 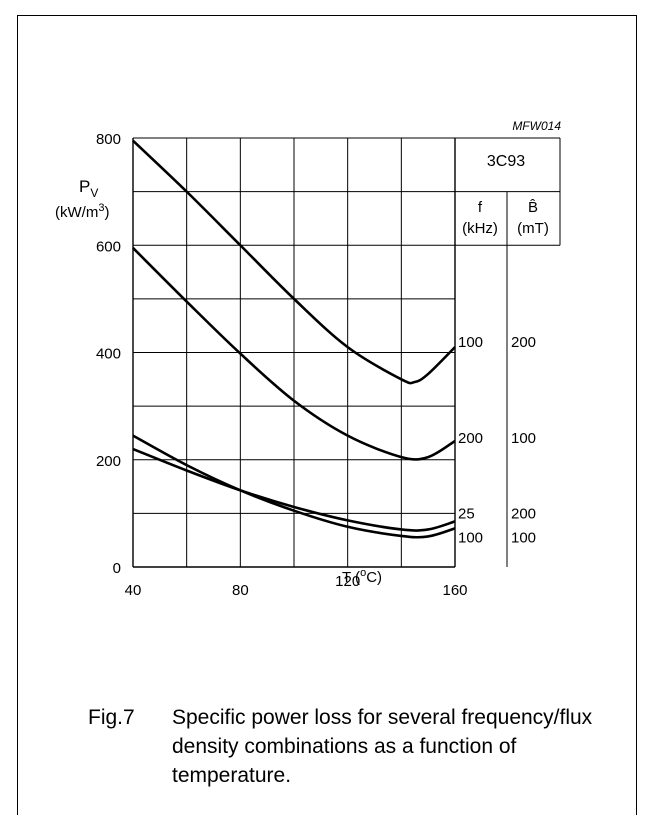 I want to click on x-tick-label: 40, so click(x=133, y=590).